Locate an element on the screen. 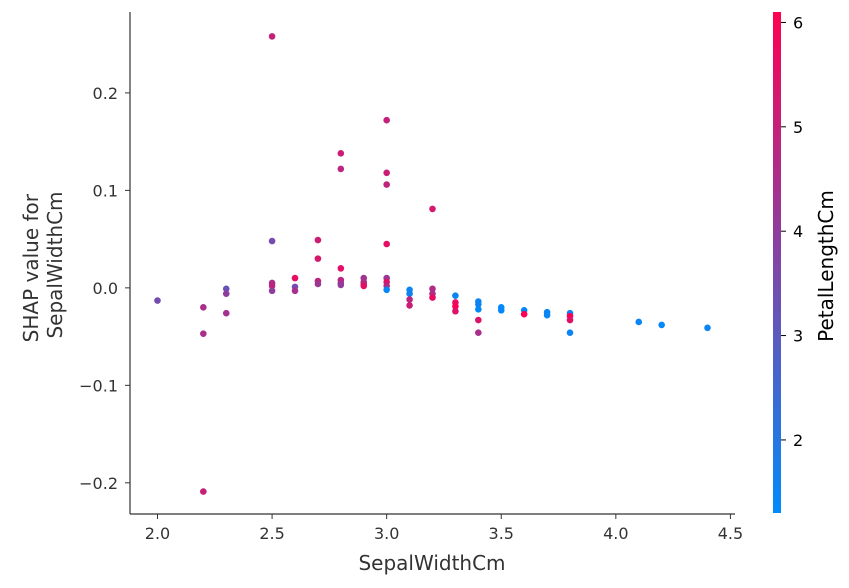 This screenshot has width=849, height=588. colorbar is located at coordinates (777, 262).